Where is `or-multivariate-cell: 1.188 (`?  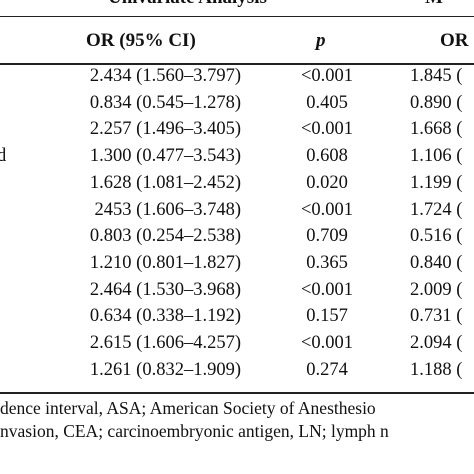
or-multivariate-cell: 1.188 ( is located at coordinates (436, 369).